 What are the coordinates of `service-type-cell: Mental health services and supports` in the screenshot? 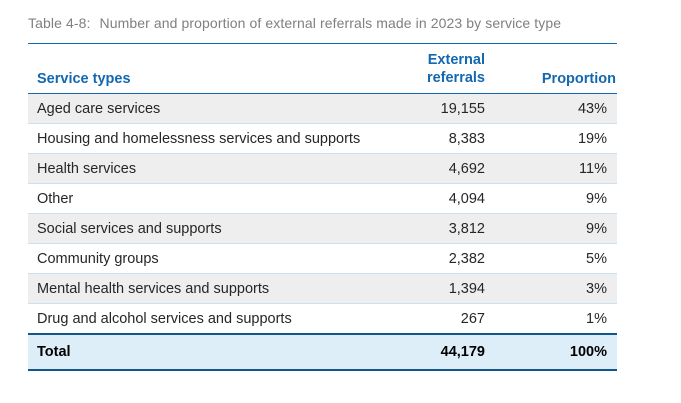 It's located at (207, 289).